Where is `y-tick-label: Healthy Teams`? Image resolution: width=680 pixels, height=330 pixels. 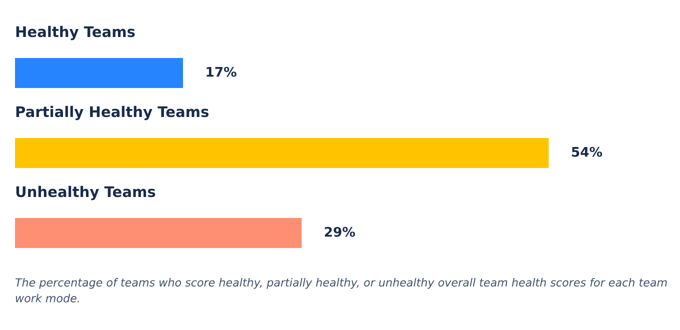
y-tick-label: Healthy Teams is located at coordinates (75, 33).